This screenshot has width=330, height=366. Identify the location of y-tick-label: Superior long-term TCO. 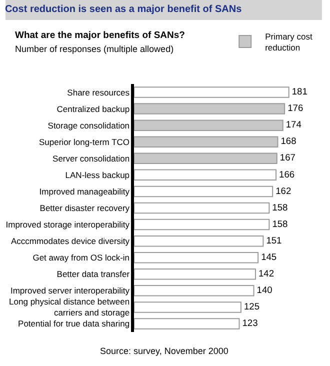
(84, 141).